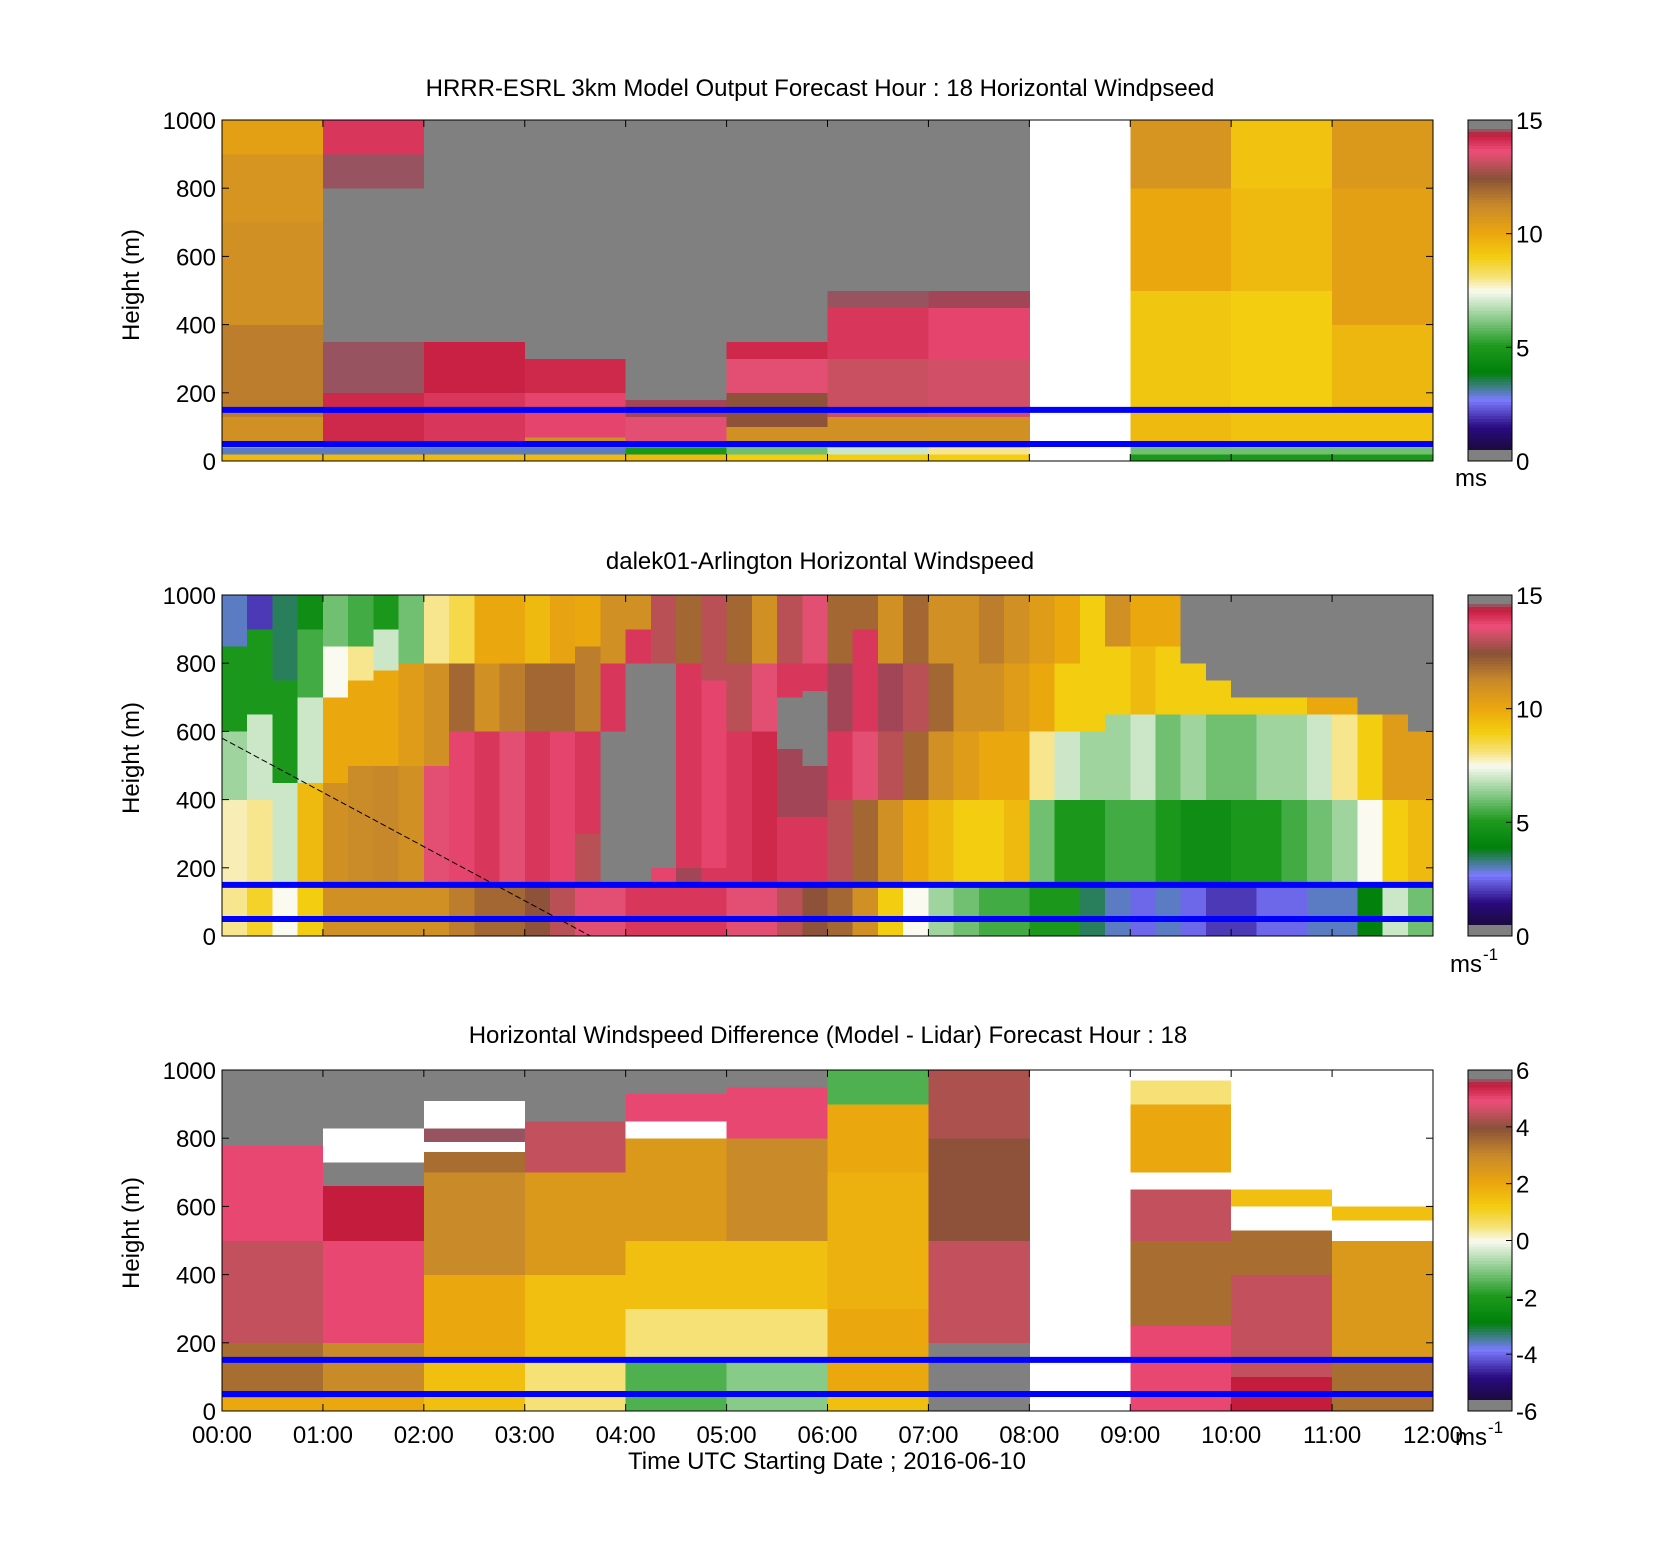 The image size is (1680, 1561). I want to click on y-tick-label: 800, so click(196, 189).